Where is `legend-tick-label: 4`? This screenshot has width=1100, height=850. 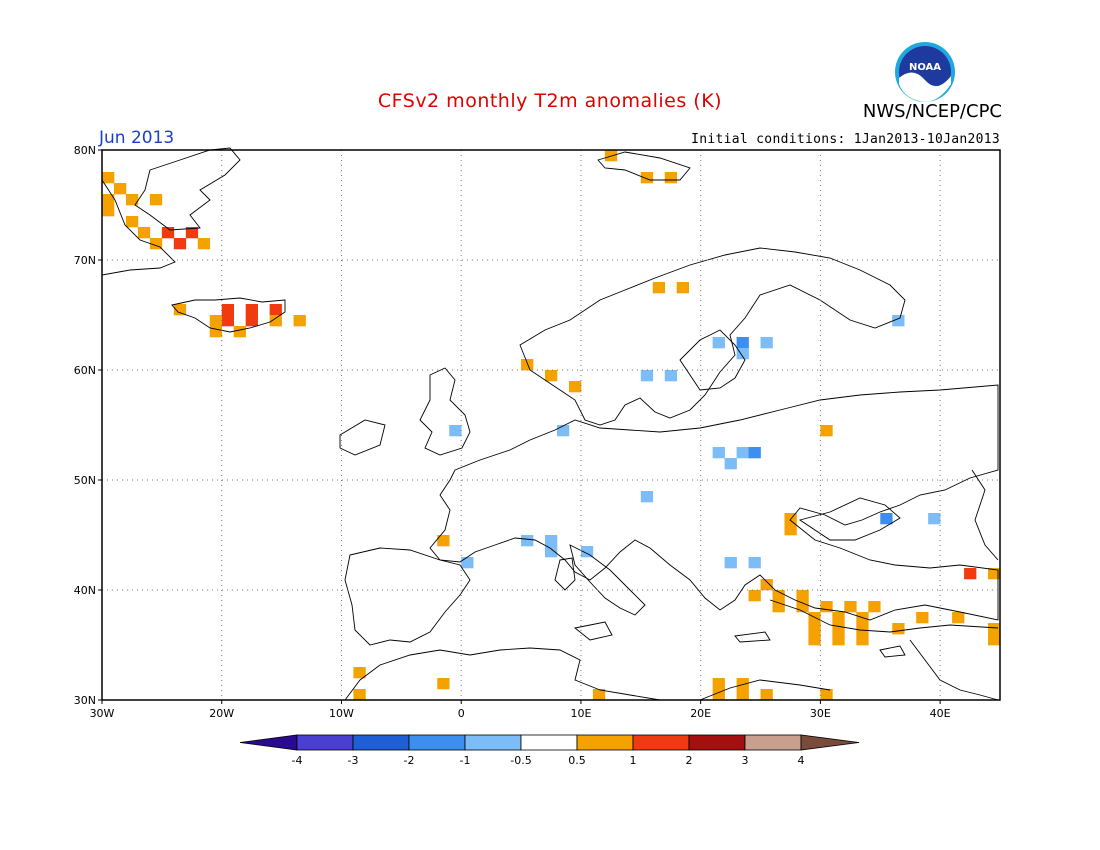
legend-tick-label: 4 is located at coordinates (801, 760).